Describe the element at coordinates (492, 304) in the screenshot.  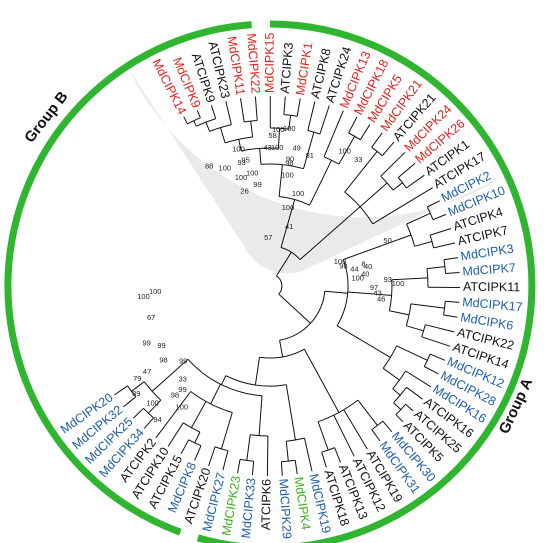
I see `leaf-label: MdCIPK17` at that location.